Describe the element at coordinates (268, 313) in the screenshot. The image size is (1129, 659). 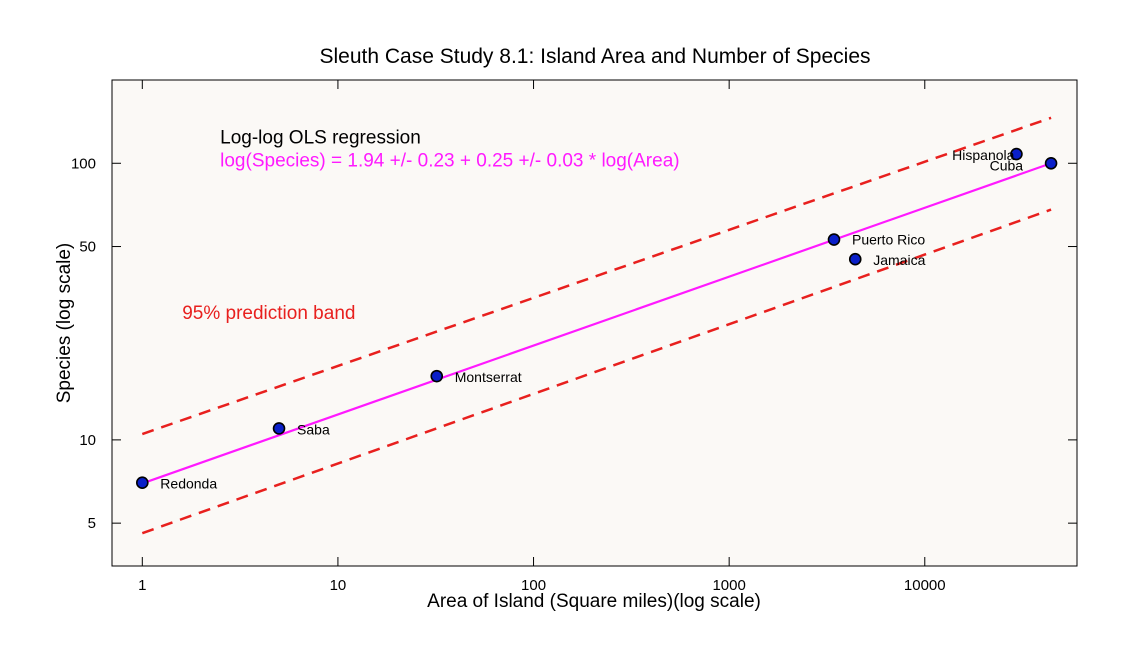
I see `annotation-prediction-band: 95% prediction band` at that location.